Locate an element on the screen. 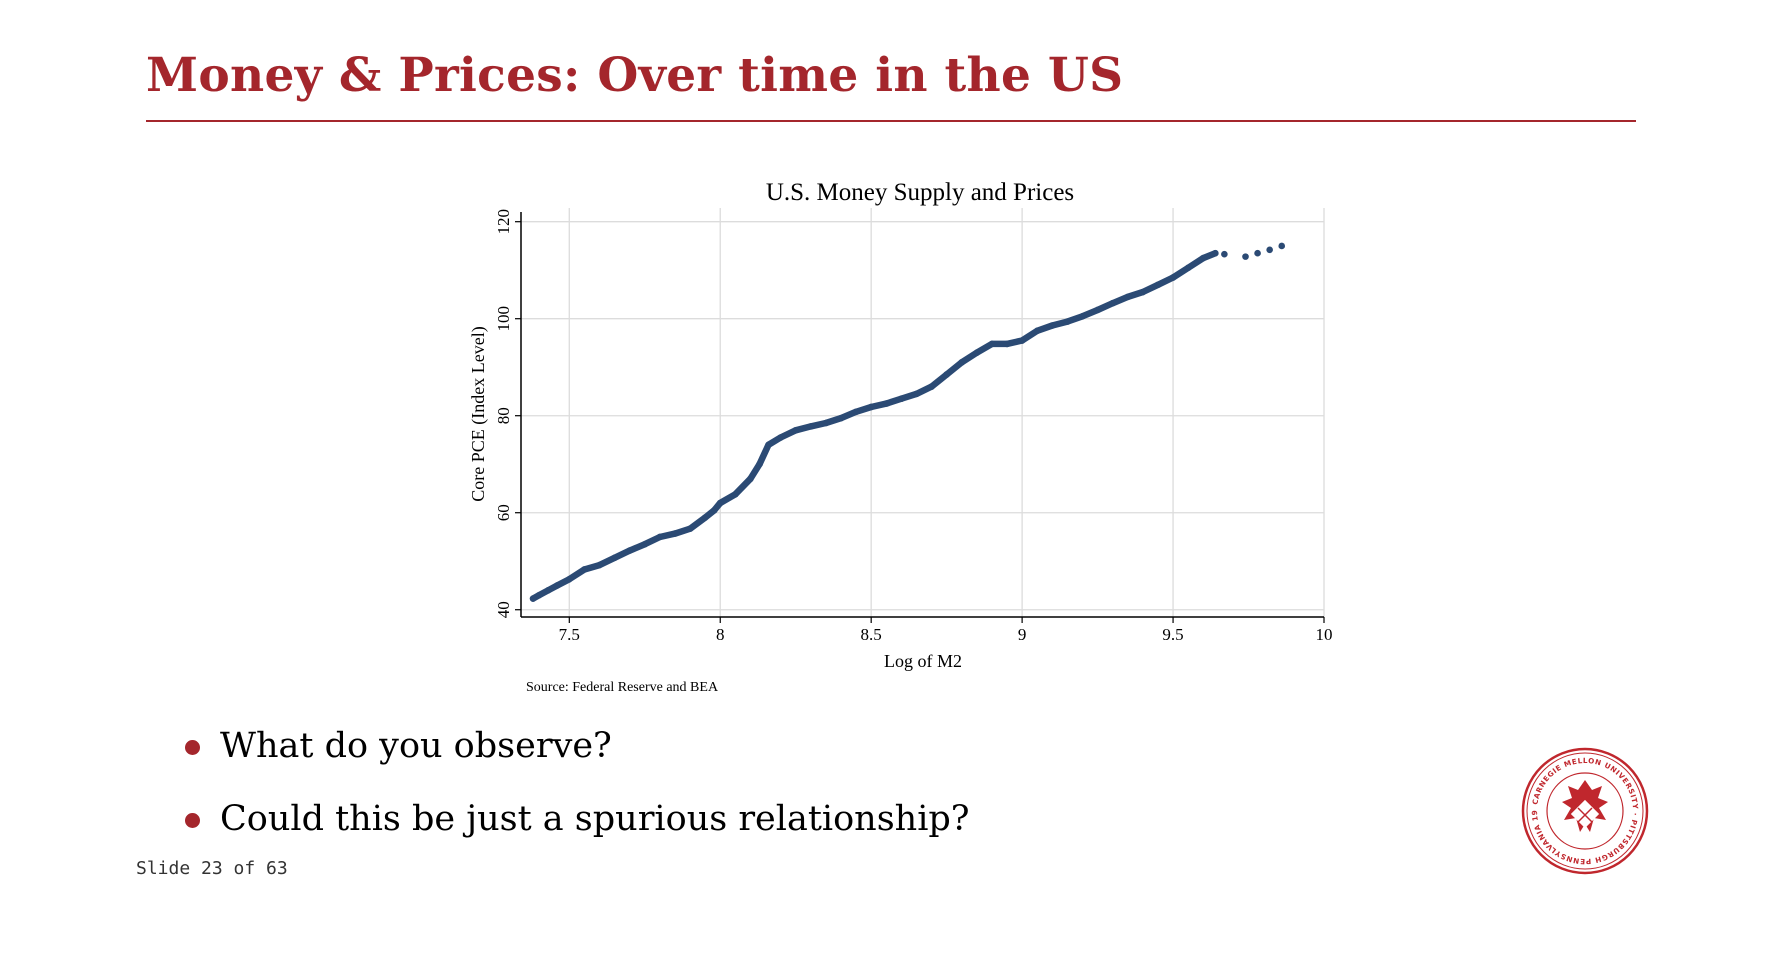 The width and height of the screenshot is (1778, 966). bullet-text: What do you observe? is located at coordinates (416, 746).